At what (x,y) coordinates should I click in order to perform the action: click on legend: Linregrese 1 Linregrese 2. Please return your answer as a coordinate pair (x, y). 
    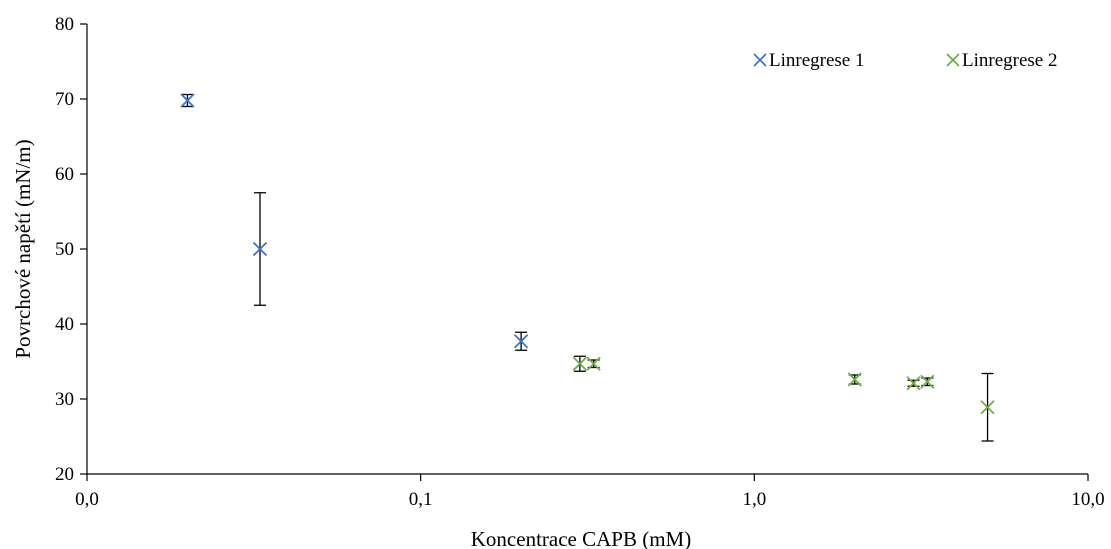
    Looking at the image, I should click on (905, 60).